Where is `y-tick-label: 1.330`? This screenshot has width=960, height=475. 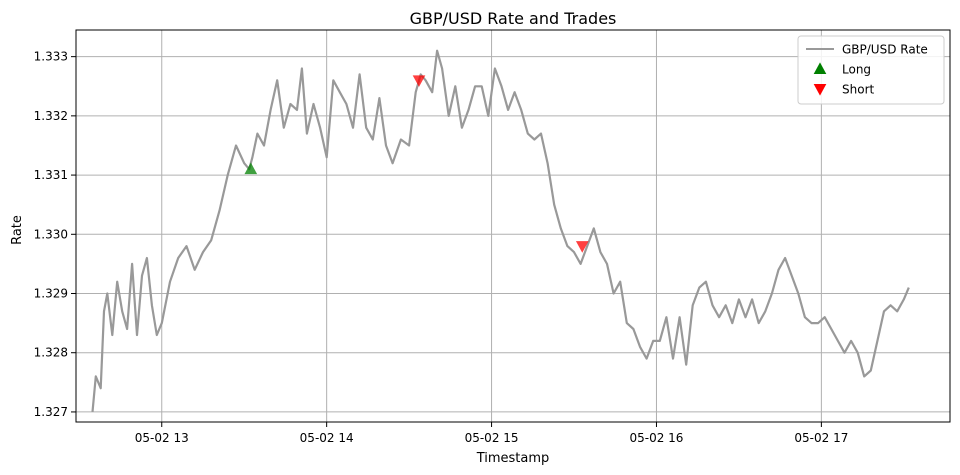
y-tick-label: 1.330 is located at coordinates (51, 234).